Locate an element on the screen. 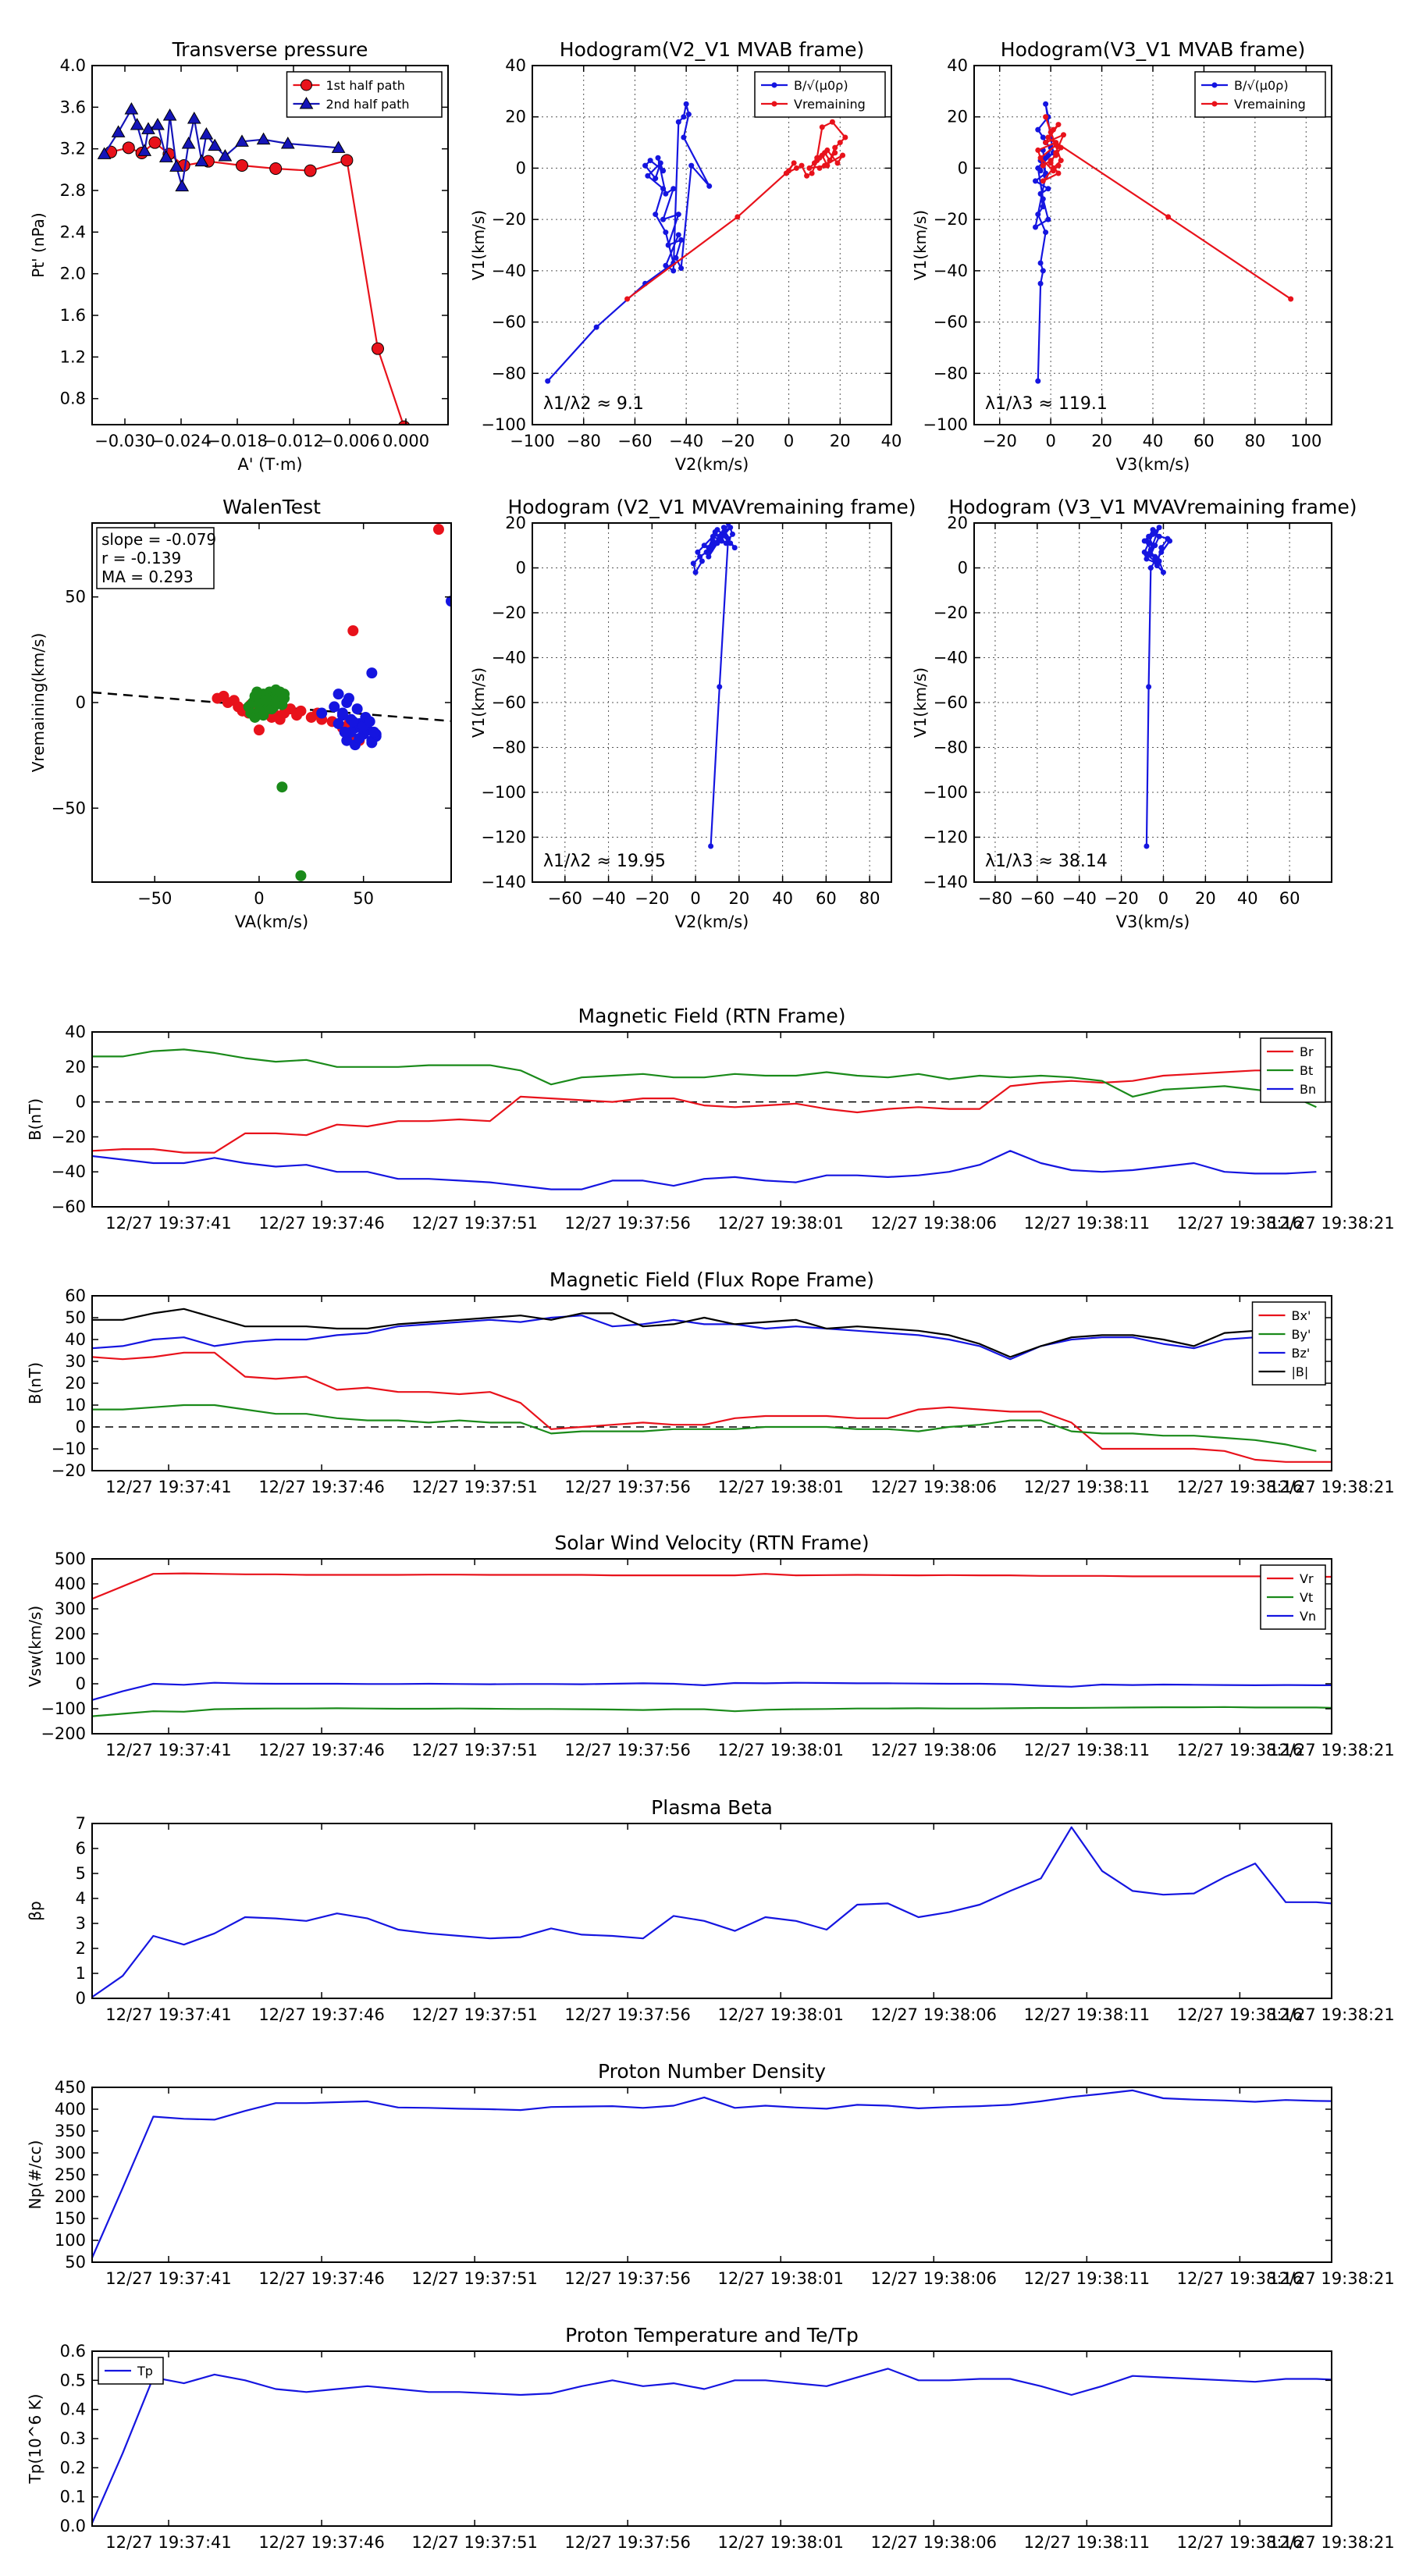 The height and width of the screenshot is (2576, 1405). legend-label: Vt is located at coordinates (1306, 1597).